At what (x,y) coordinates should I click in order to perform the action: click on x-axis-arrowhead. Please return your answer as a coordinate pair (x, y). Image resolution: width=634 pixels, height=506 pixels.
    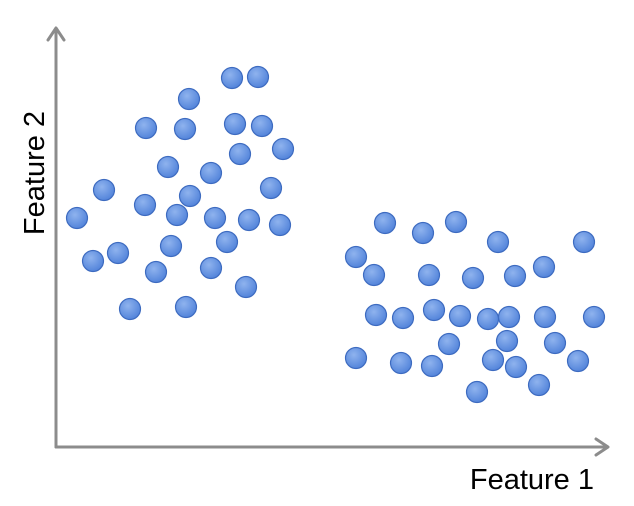
    Looking at the image, I should click on (602, 447).